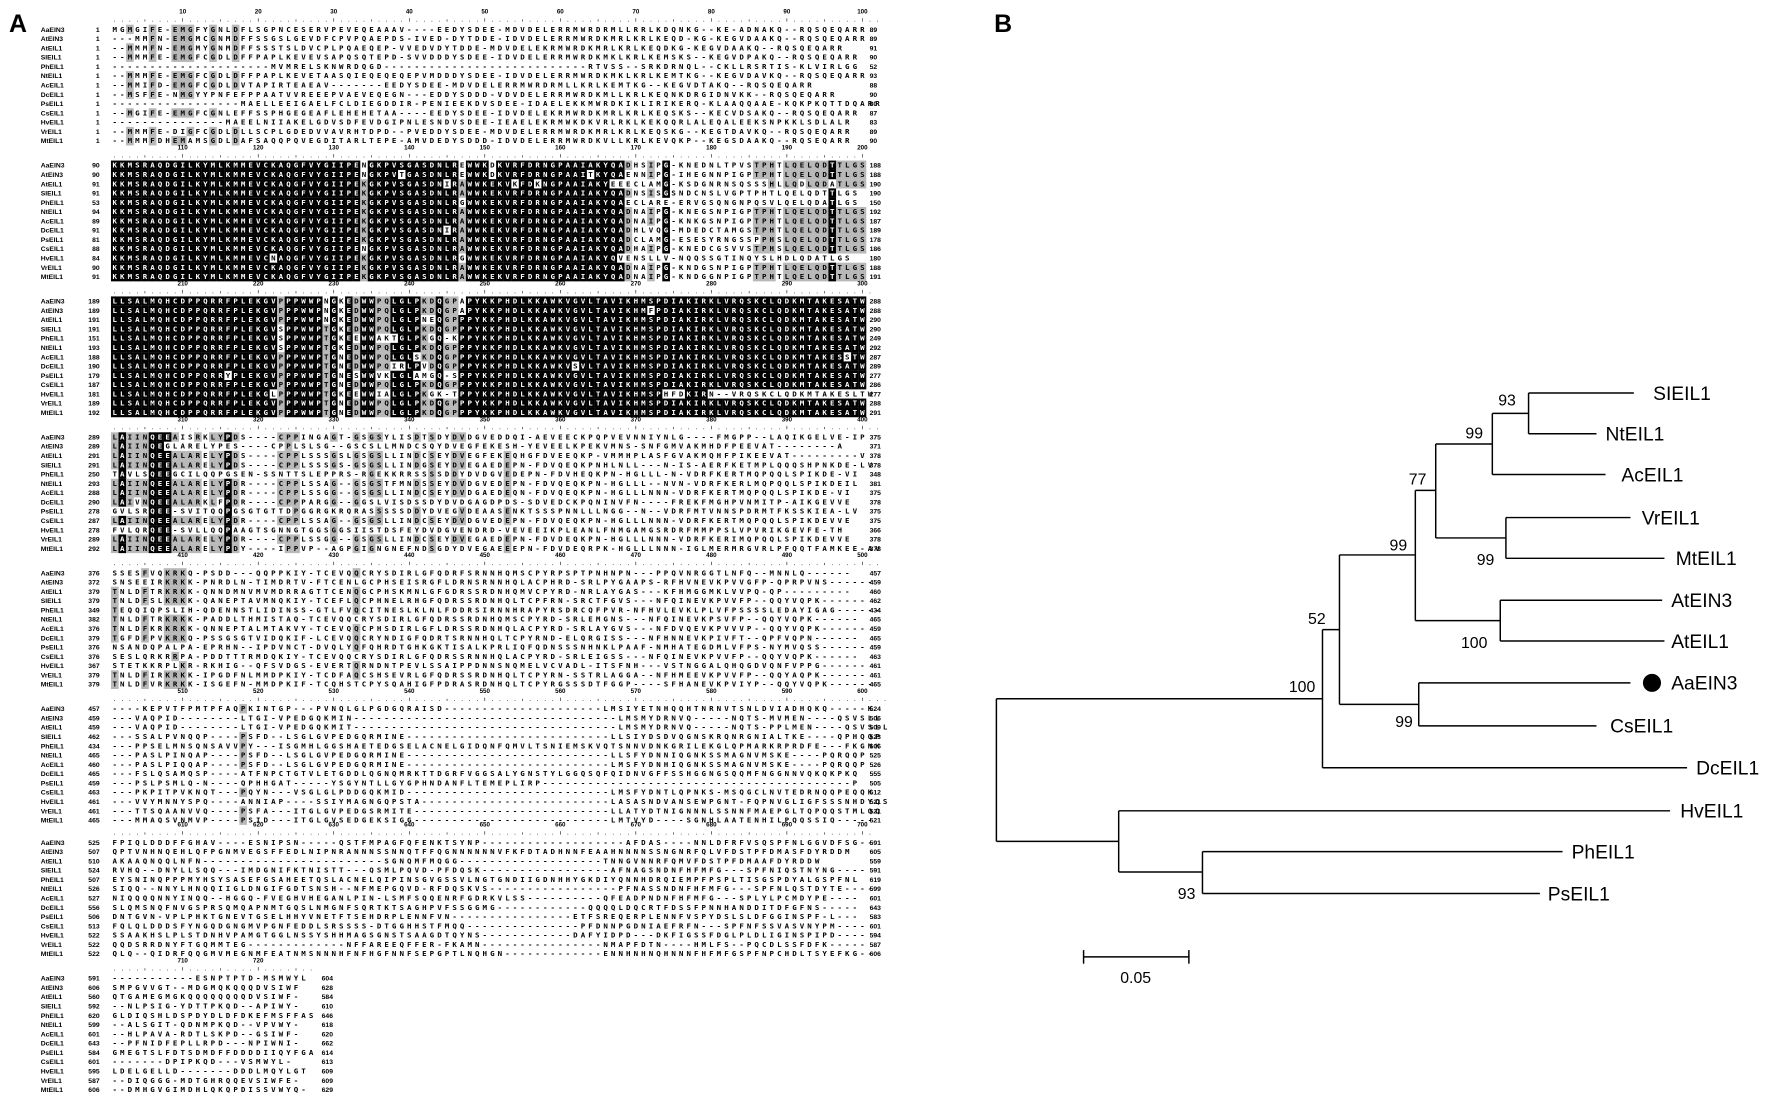  Describe the element at coordinates (94, 1016) in the screenshot. I see `start-position: 620` at that location.